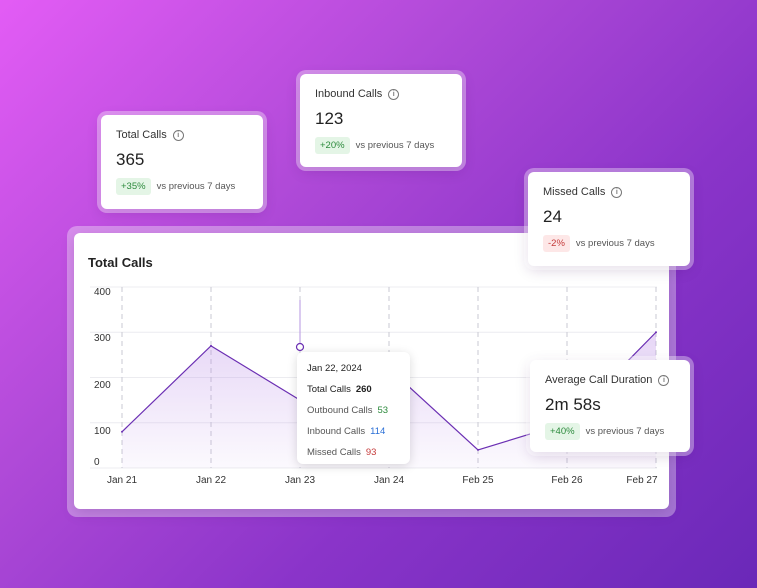  I want to click on stat-value: 123, so click(329, 118).